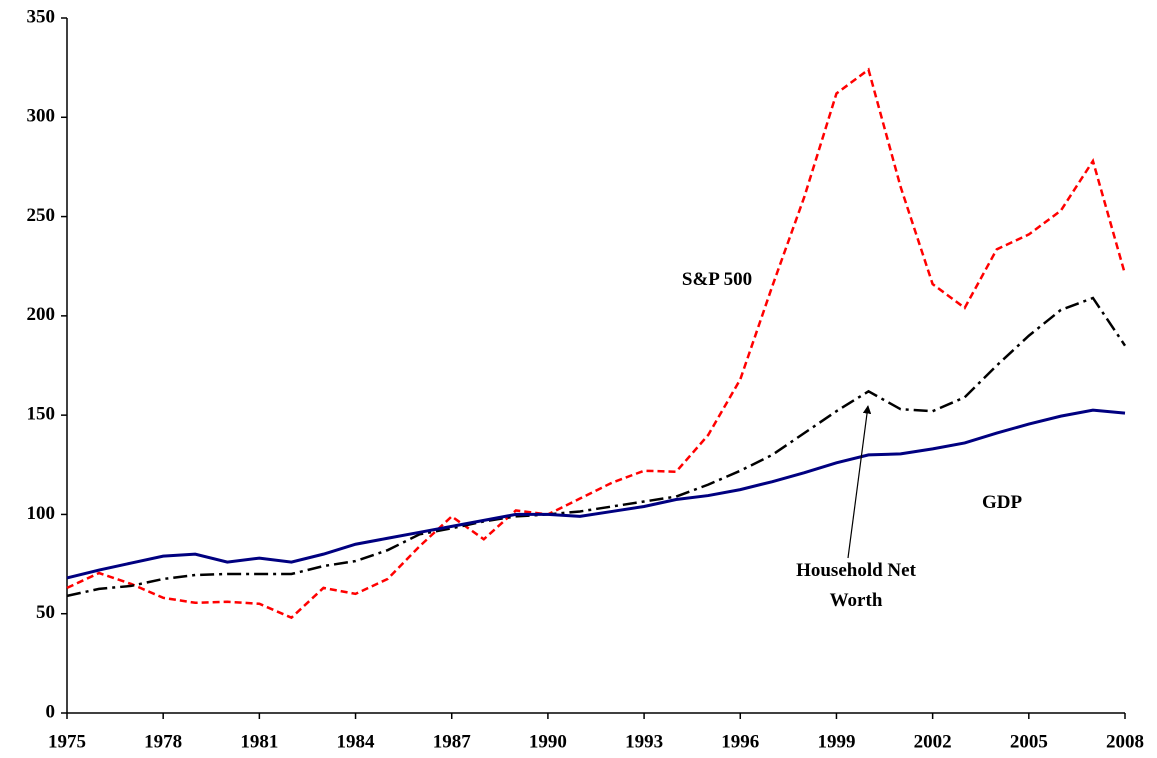 The height and width of the screenshot is (758, 1157). What do you see at coordinates (45, 612) in the screenshot?
I see `y-tick-label: 50` at bounding box center [45, 612].